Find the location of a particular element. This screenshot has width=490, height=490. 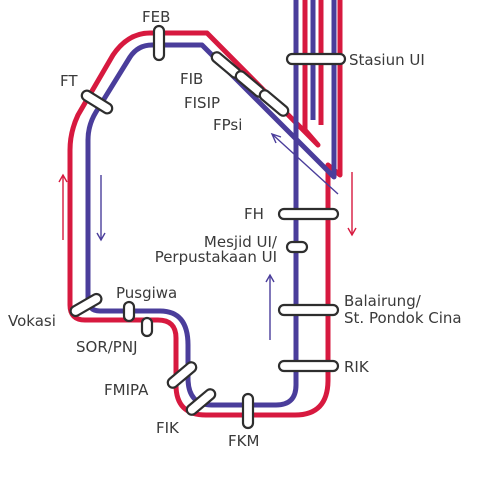

label-fik: FIK is located at coordinates (168, 428).